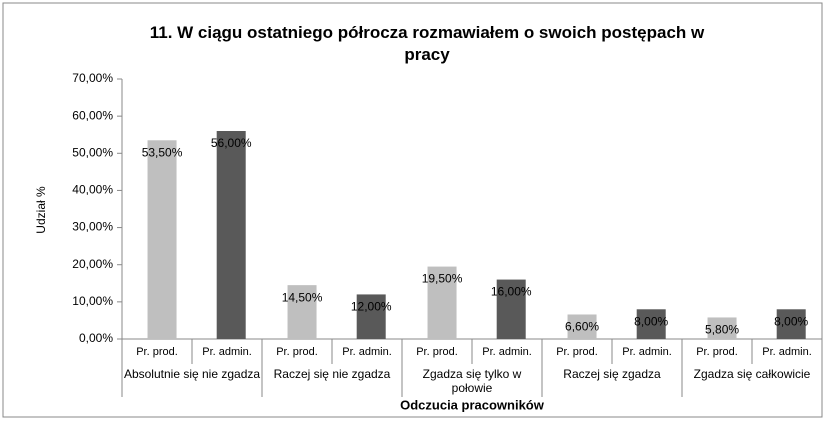 This screenshot has height=421, width=828. What do you see at coordinates (96, 338) in the screenshot?
I see `y-tick-label: 0,00%` at bounding box center [96, 338].